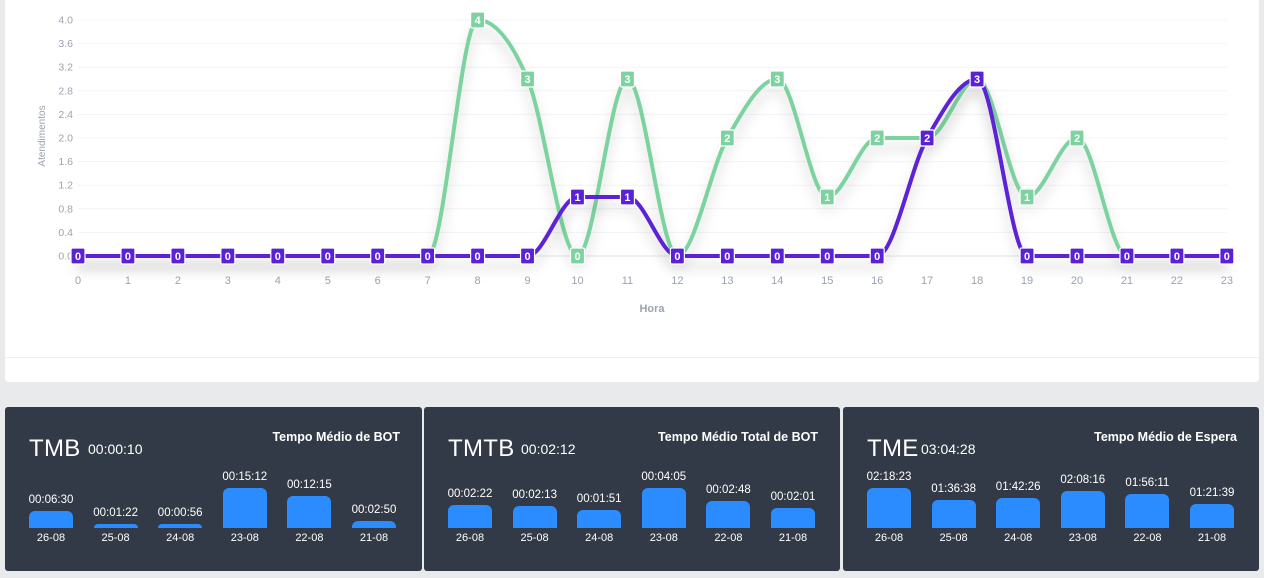  I want to click on y-tick-label: 4.0, so click(65, 21).